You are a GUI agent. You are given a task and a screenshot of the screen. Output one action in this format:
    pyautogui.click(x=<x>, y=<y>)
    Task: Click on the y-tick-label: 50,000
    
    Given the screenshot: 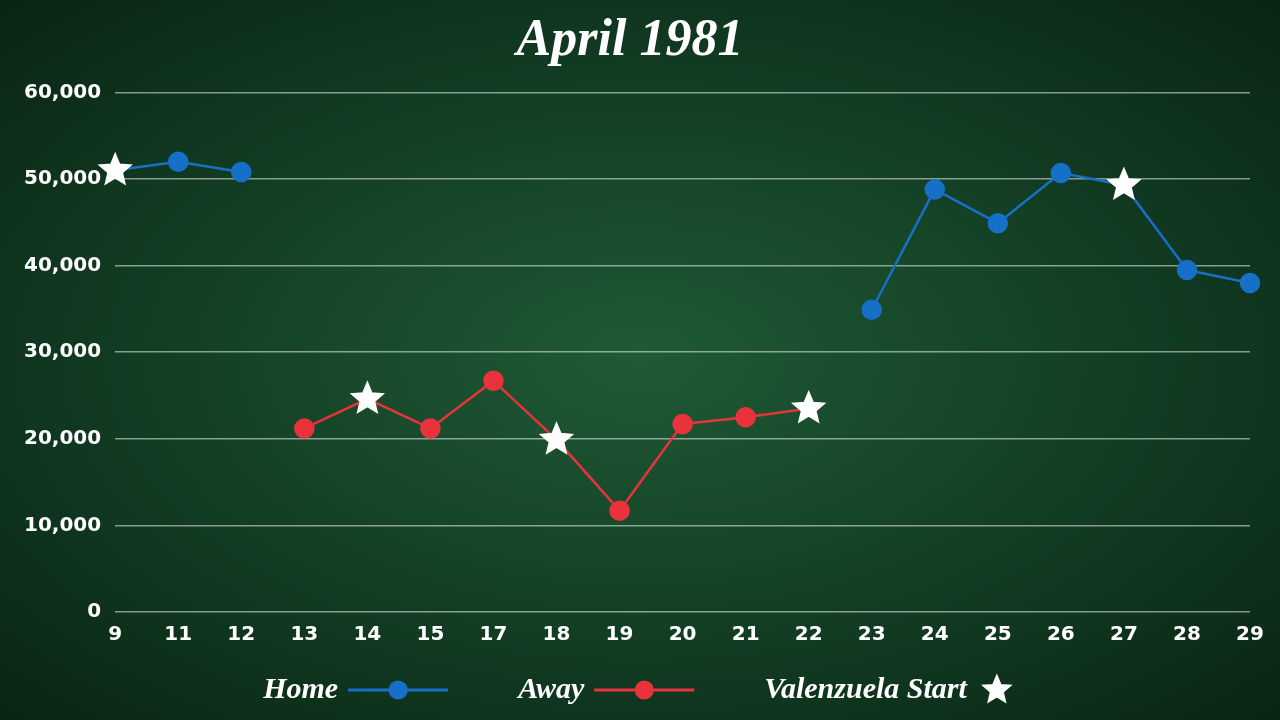 What is the action you would take?
    pyautogui.click(x=62, y=177)
    